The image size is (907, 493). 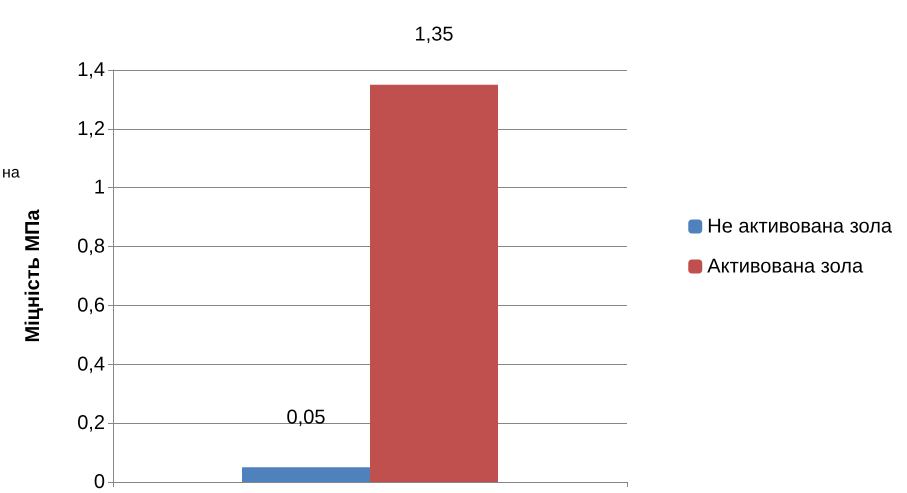 What do you see at coordinates (91, 70) in the screenshot?
I see `y-tick-label: 1,4` at bounding box center [91, 70].